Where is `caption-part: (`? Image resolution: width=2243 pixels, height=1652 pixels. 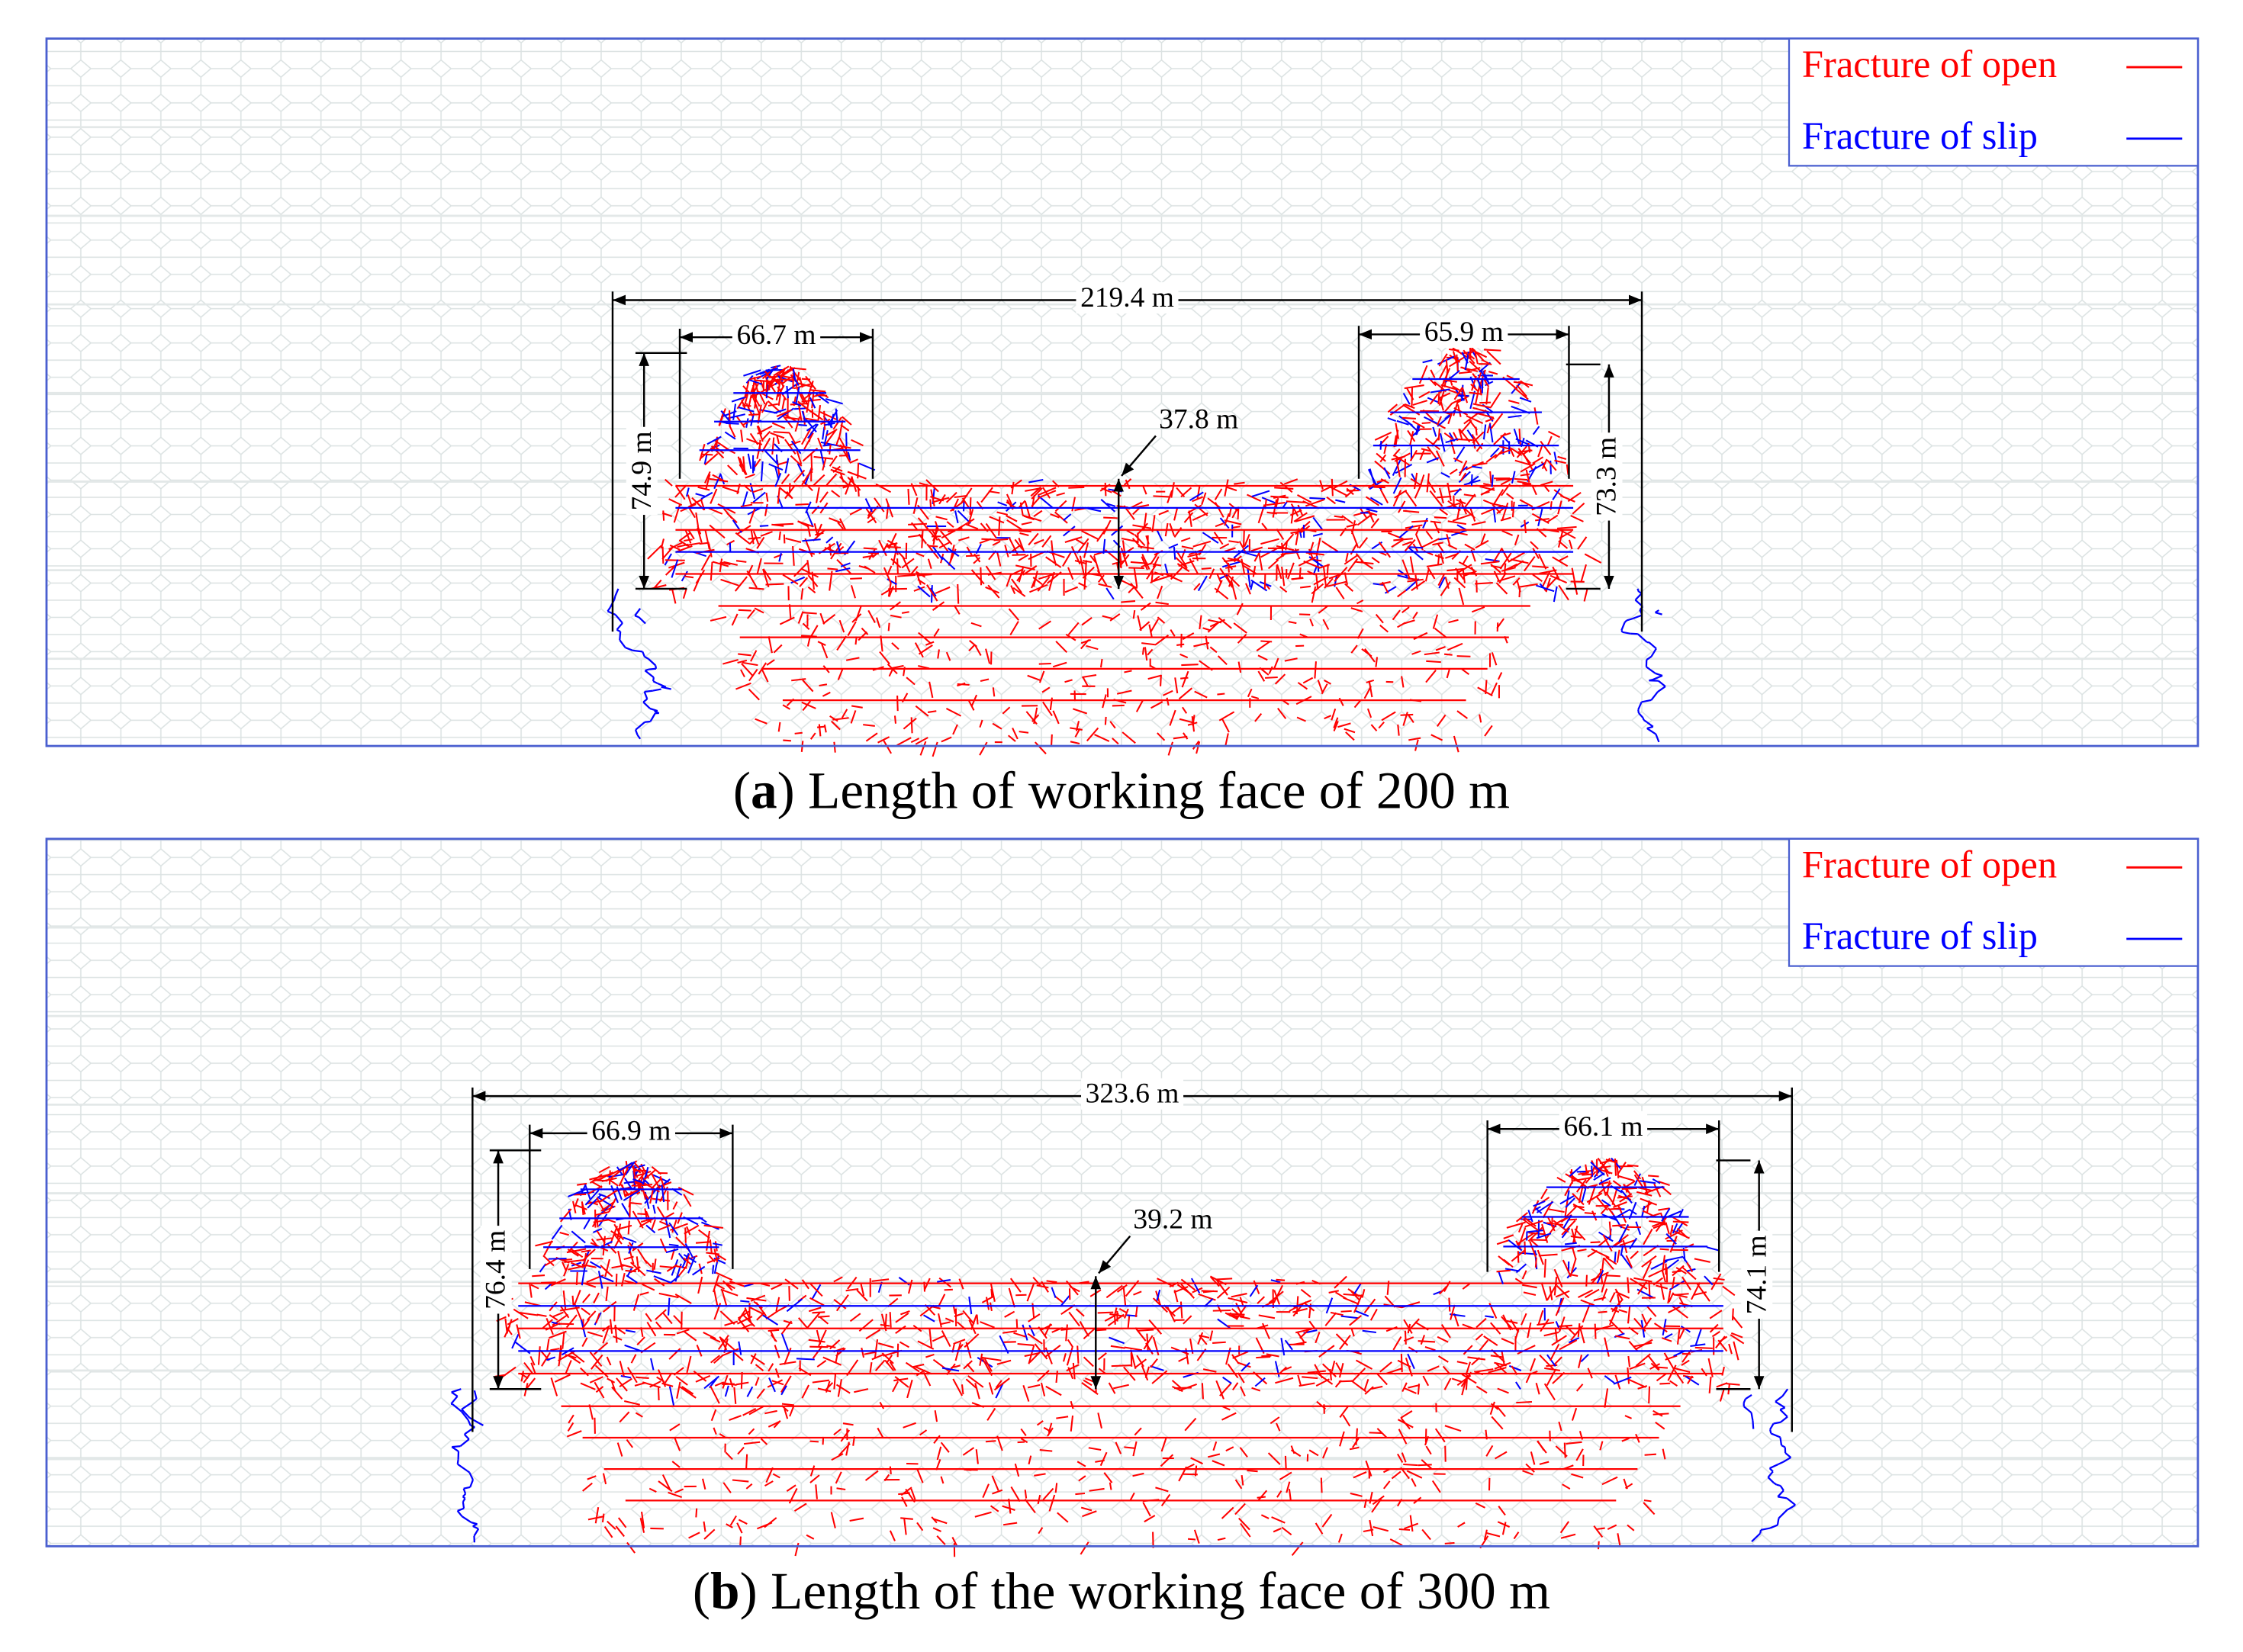 caption-part: ( is located at coordinates (742, 791).